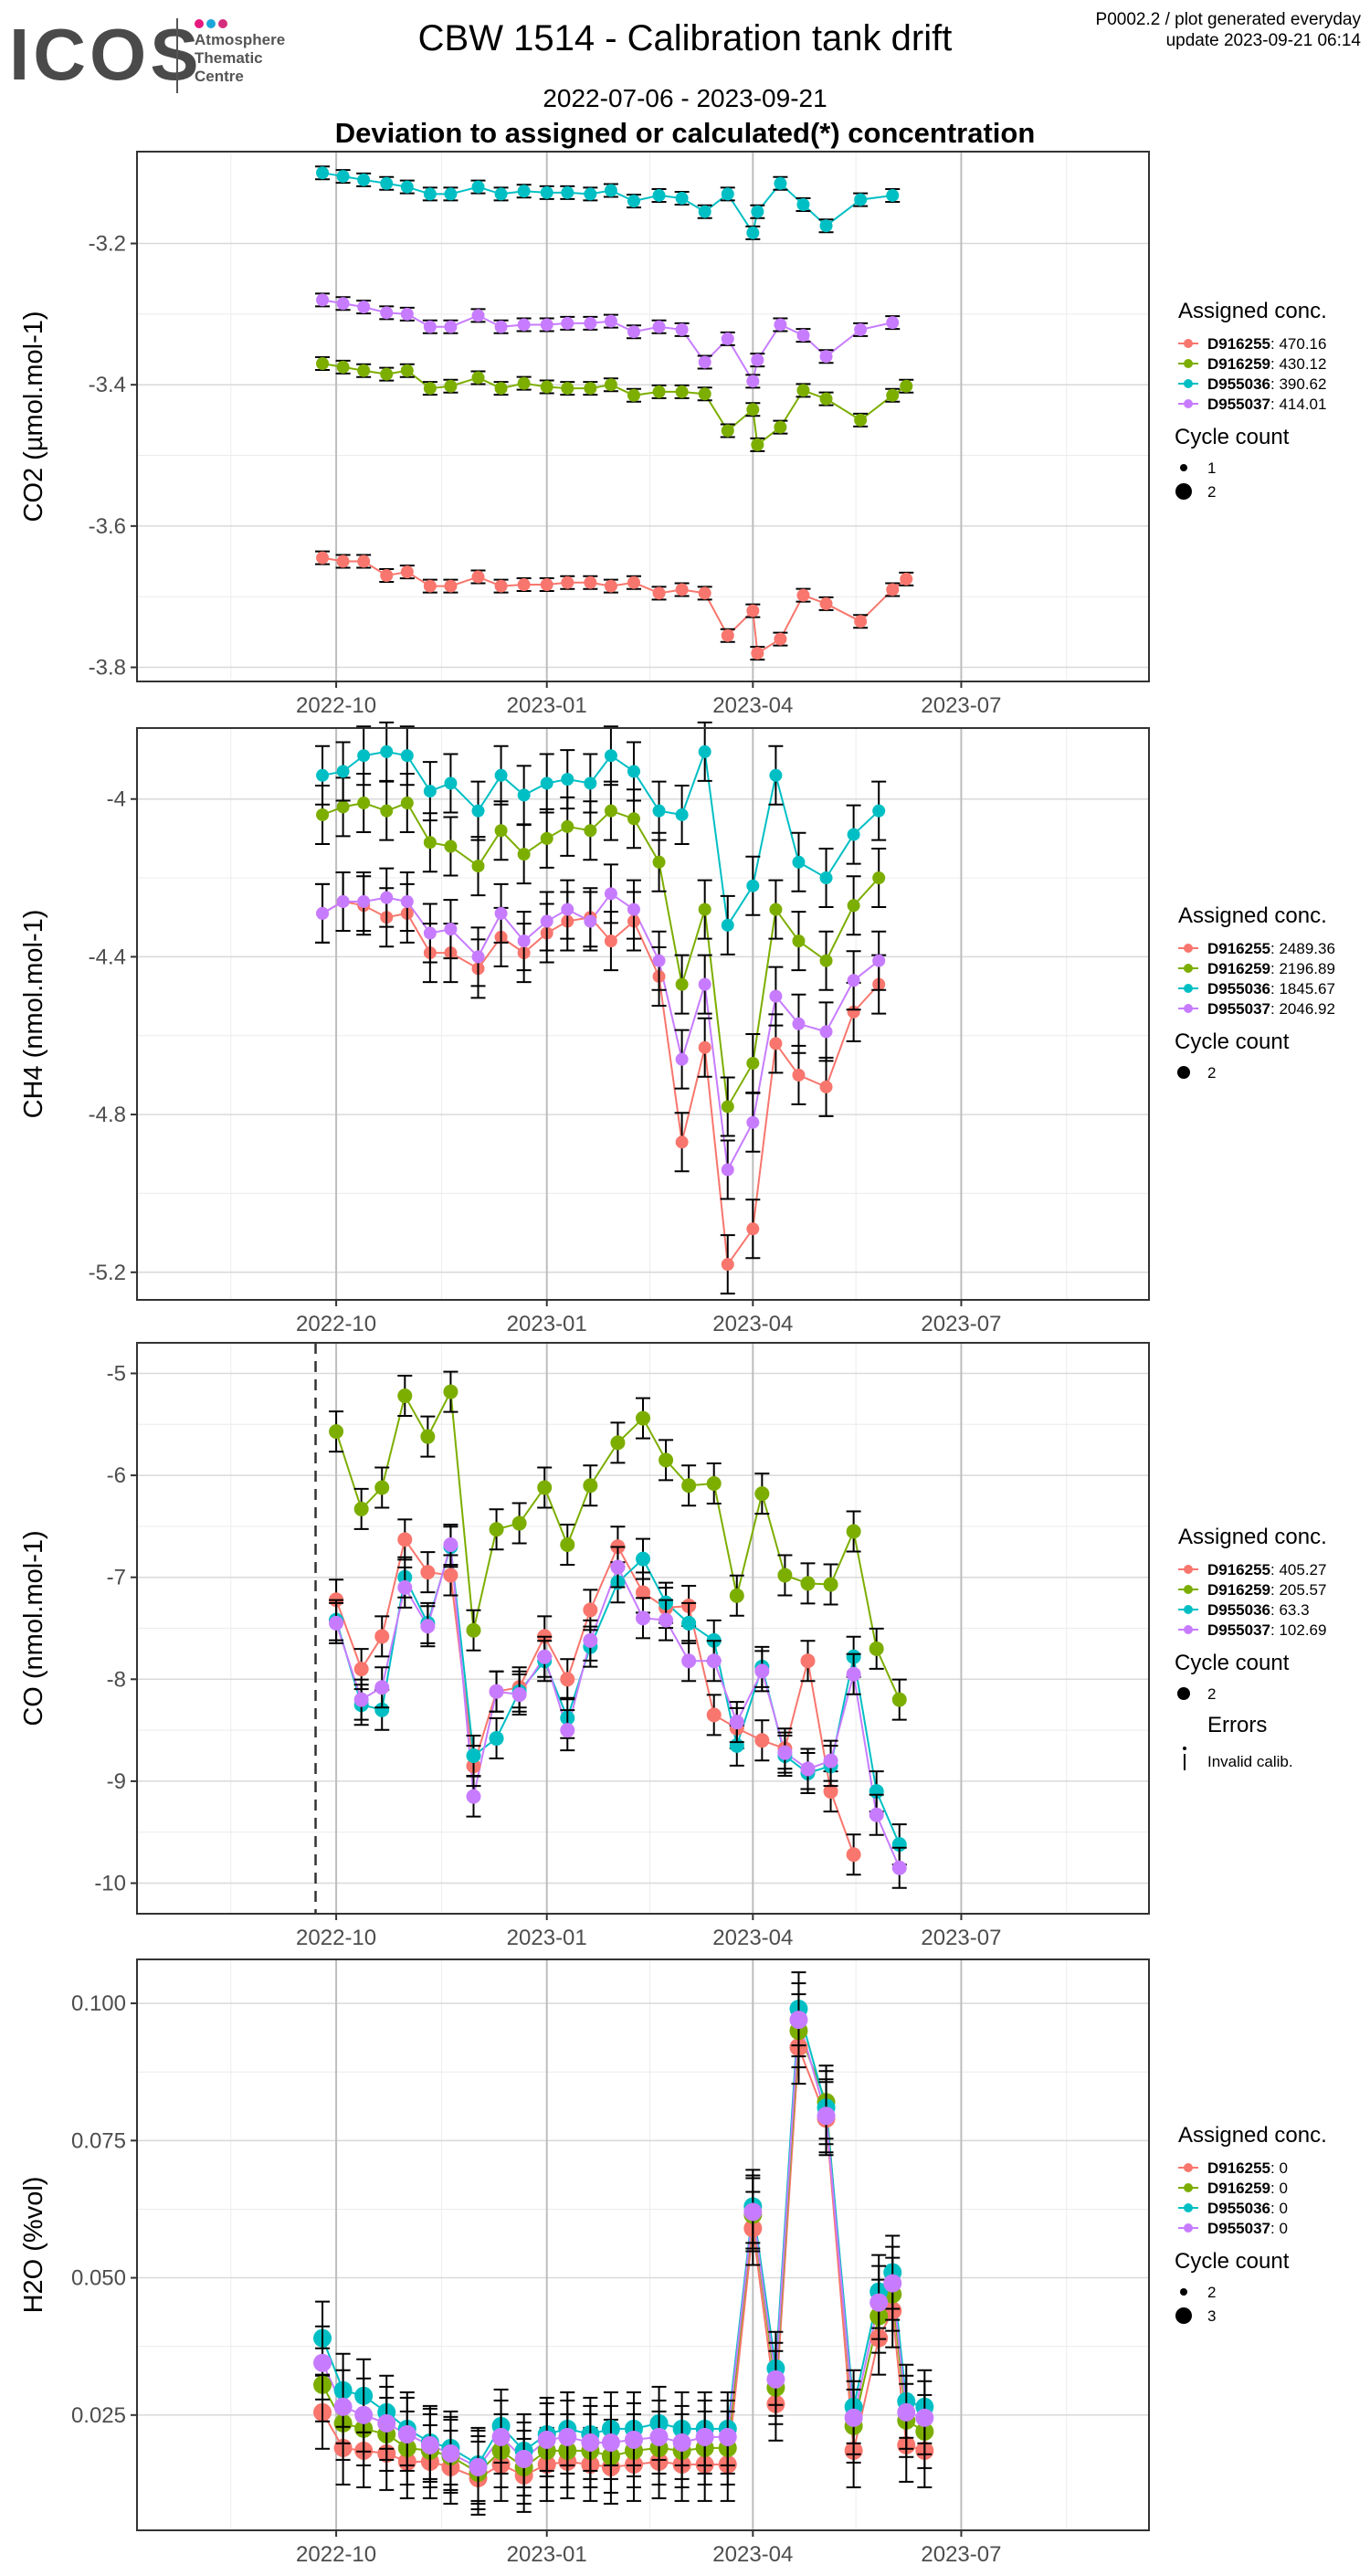 The height and width of the screenshot is (2576, 1370). I want to click on legend-tank-id: D916259, so click(1238, 1590).